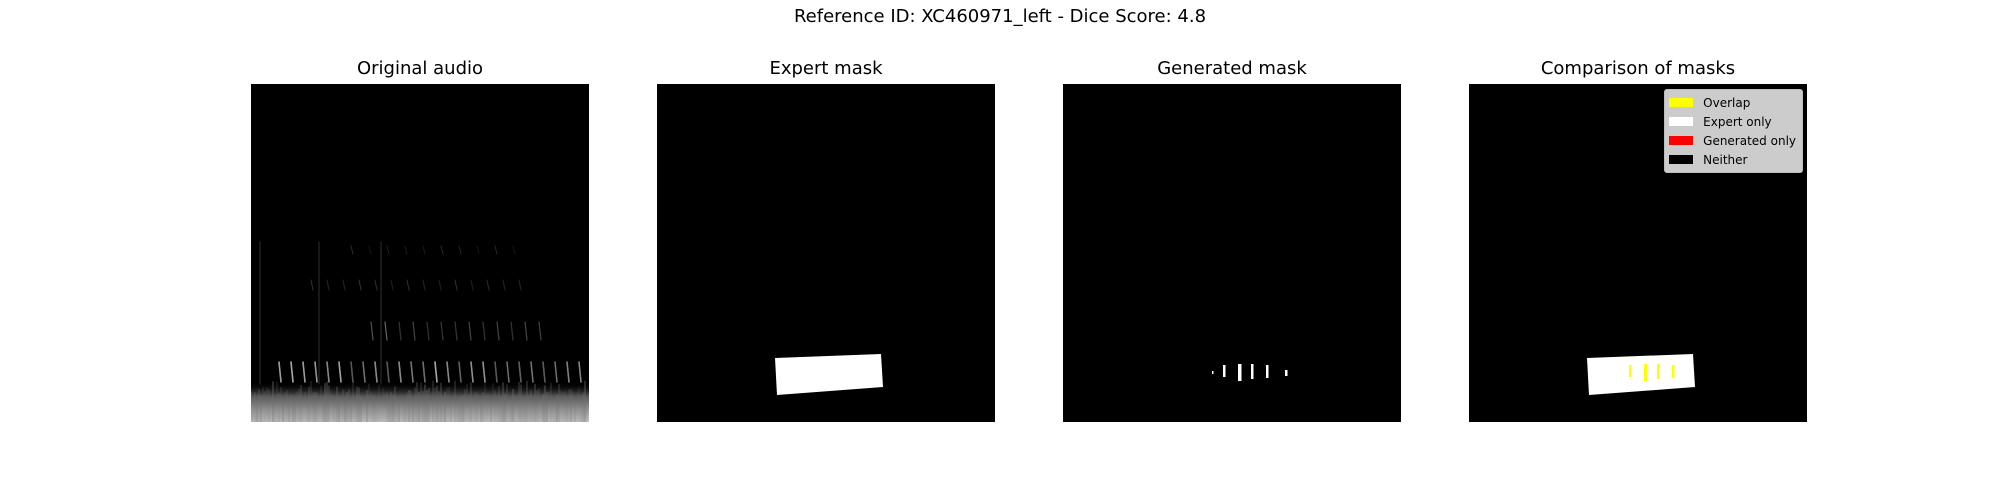 The width and height of the screenshot is (2000, 500). I want to click on legend-item-expert-only: Expert only, so click(1732, 121).